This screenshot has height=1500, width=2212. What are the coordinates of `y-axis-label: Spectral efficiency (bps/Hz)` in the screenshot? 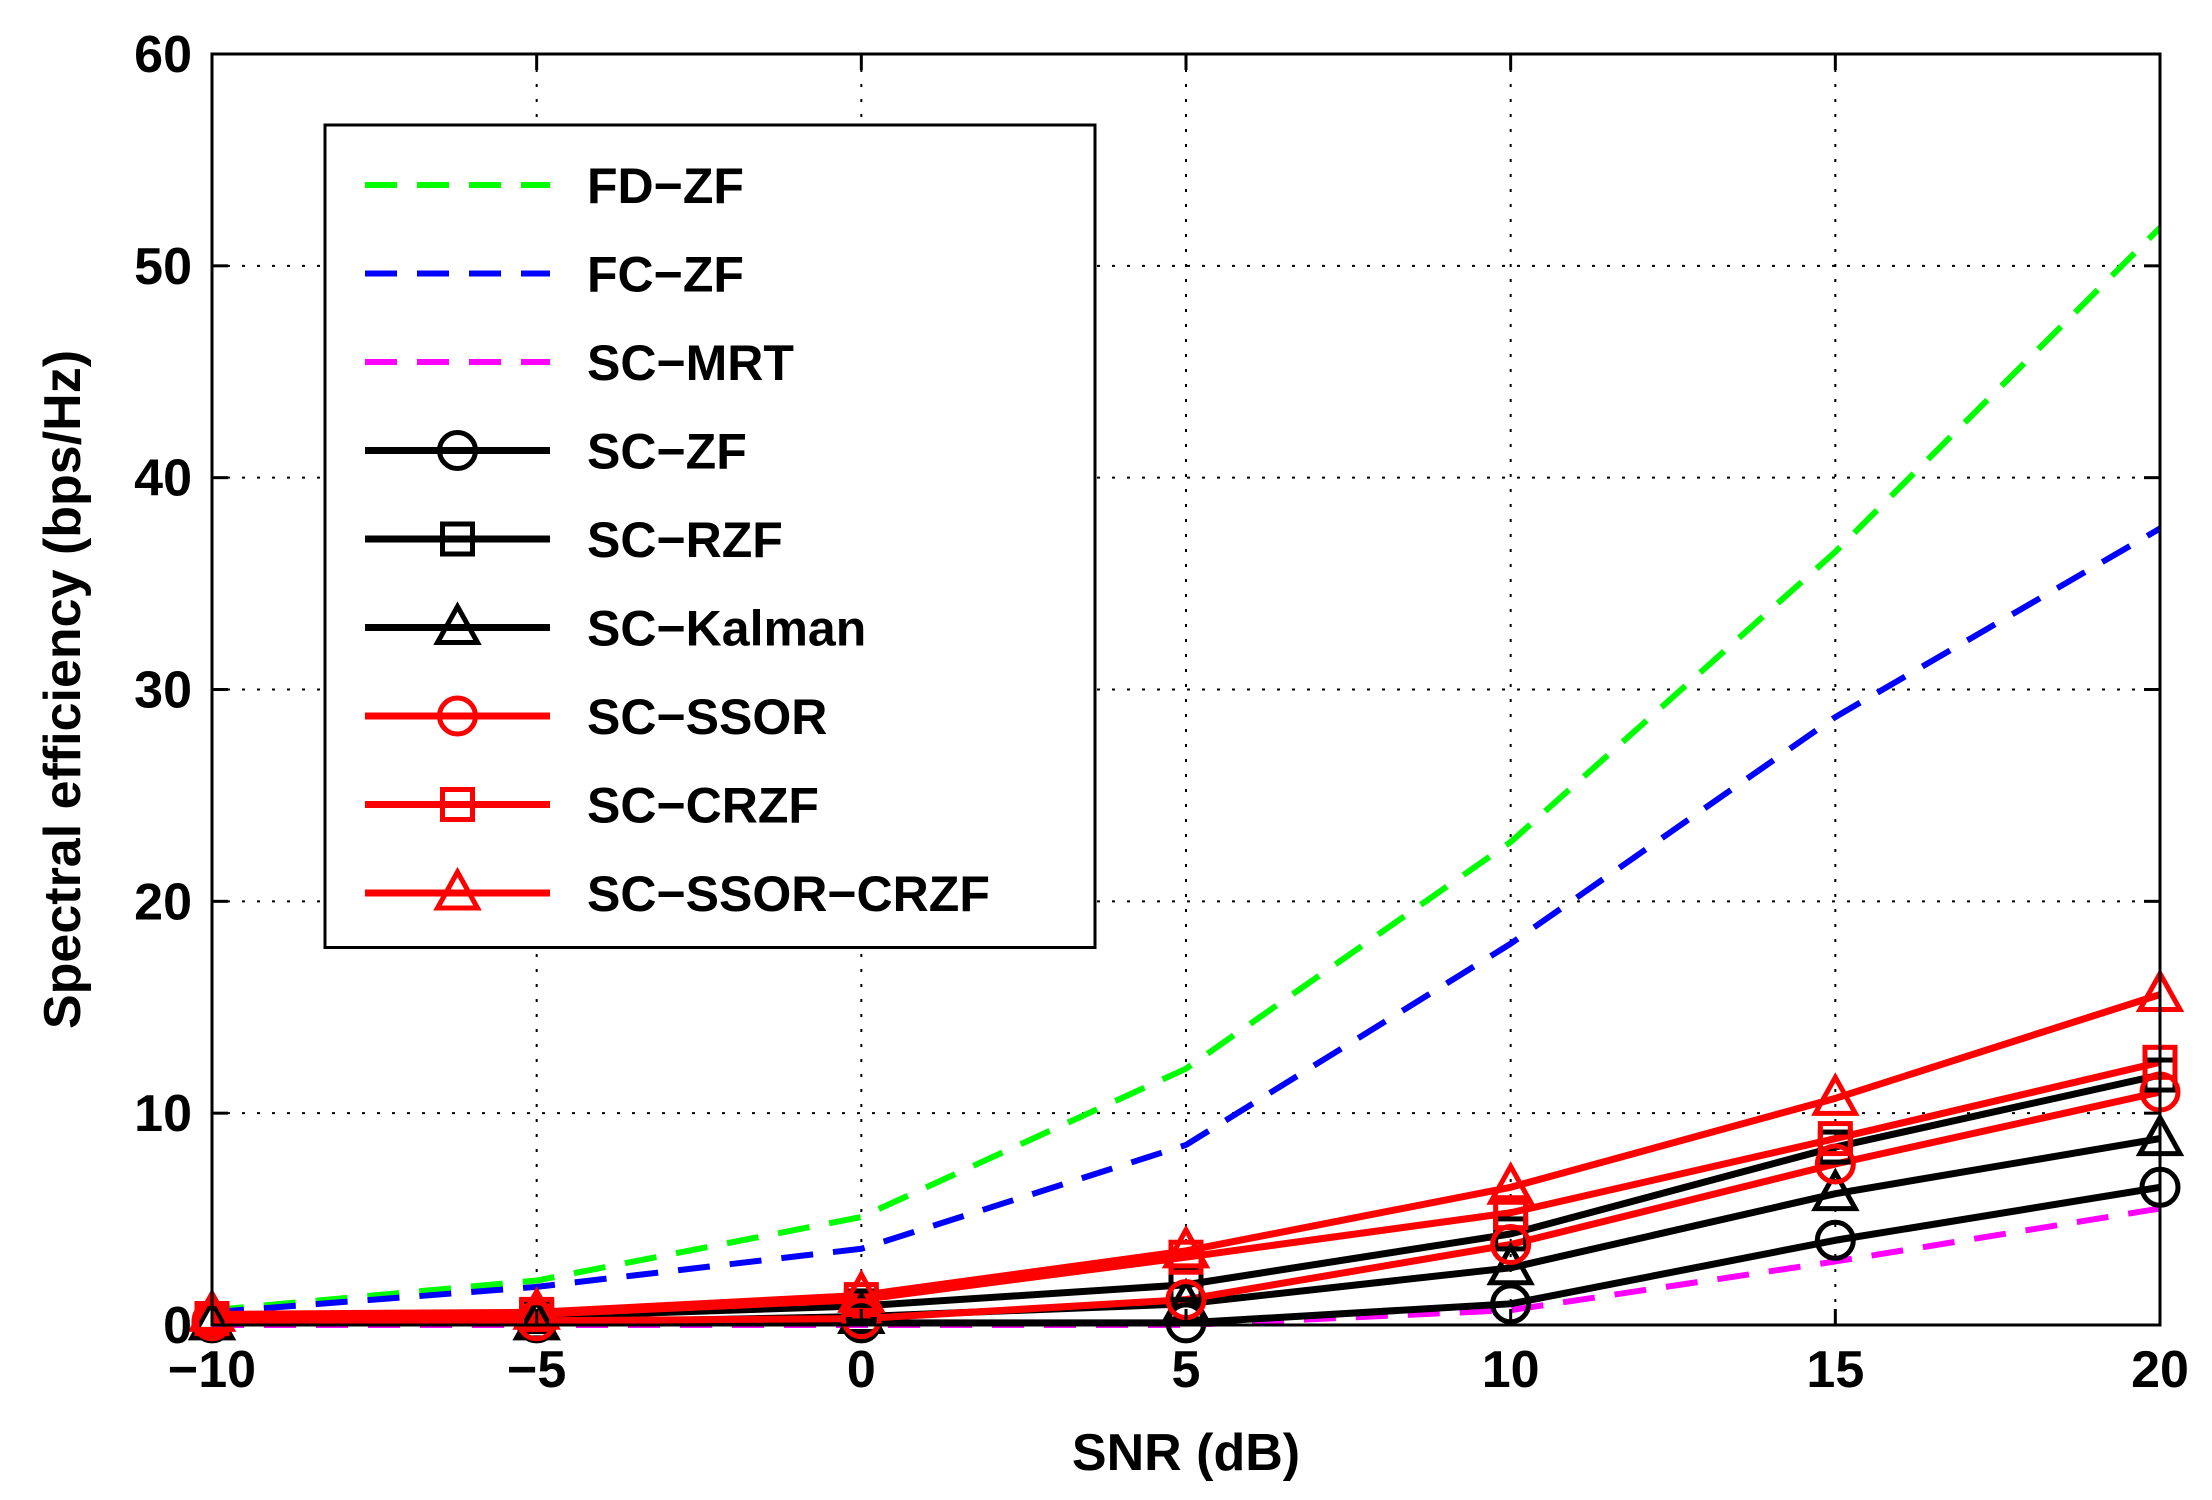 It's located at (63, 689).